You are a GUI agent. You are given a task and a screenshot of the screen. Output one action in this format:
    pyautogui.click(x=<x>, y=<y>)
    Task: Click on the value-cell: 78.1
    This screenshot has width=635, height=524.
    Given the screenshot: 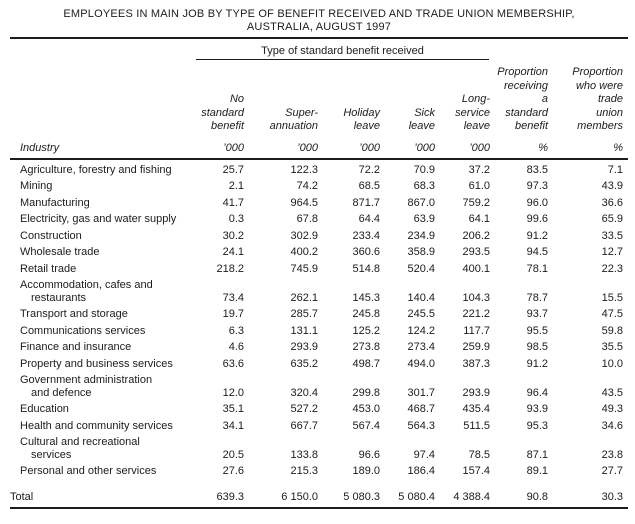 What is the action you would take?
    pyautogui.click(x=537, y=268)
    